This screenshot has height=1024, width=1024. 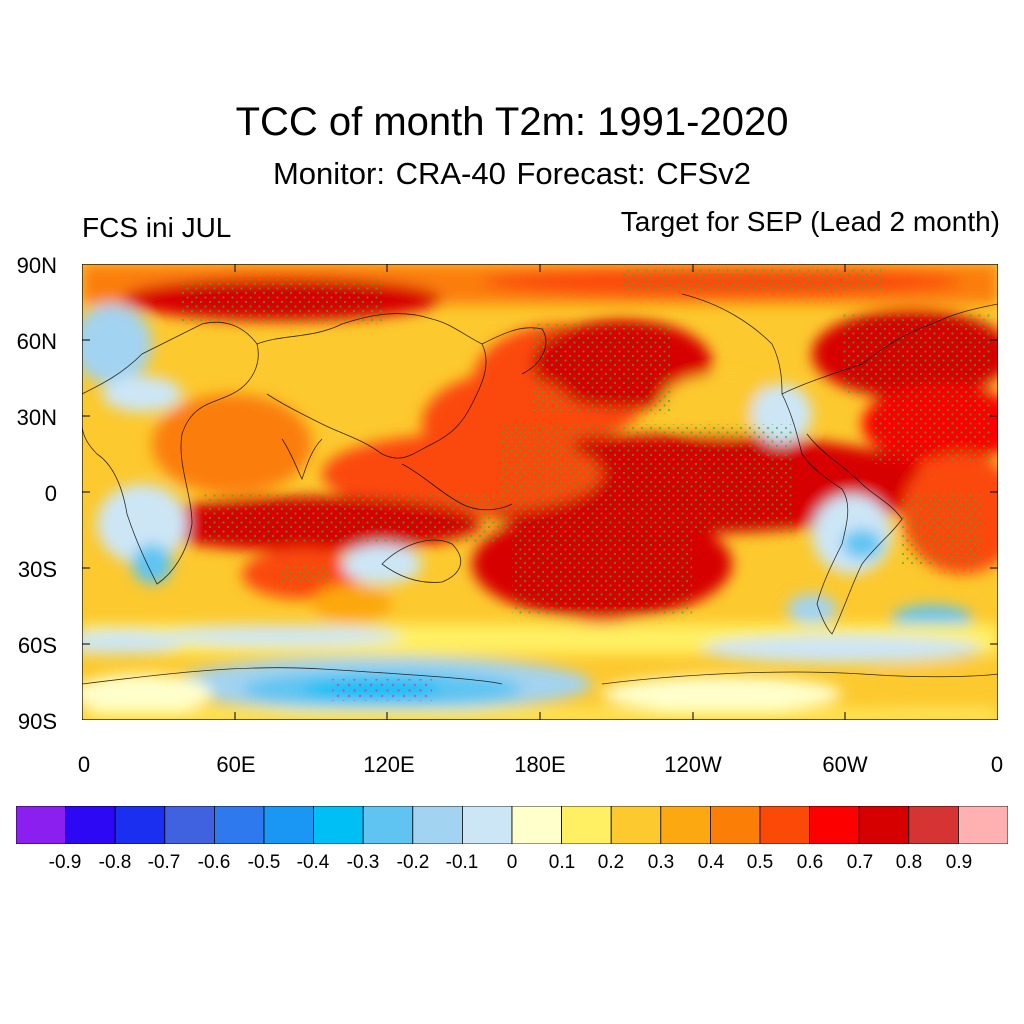 What do you see at coordinates (37, 721) in the screenshot?
I see `latitude-label: 90S` at bounding box center [37, 721].